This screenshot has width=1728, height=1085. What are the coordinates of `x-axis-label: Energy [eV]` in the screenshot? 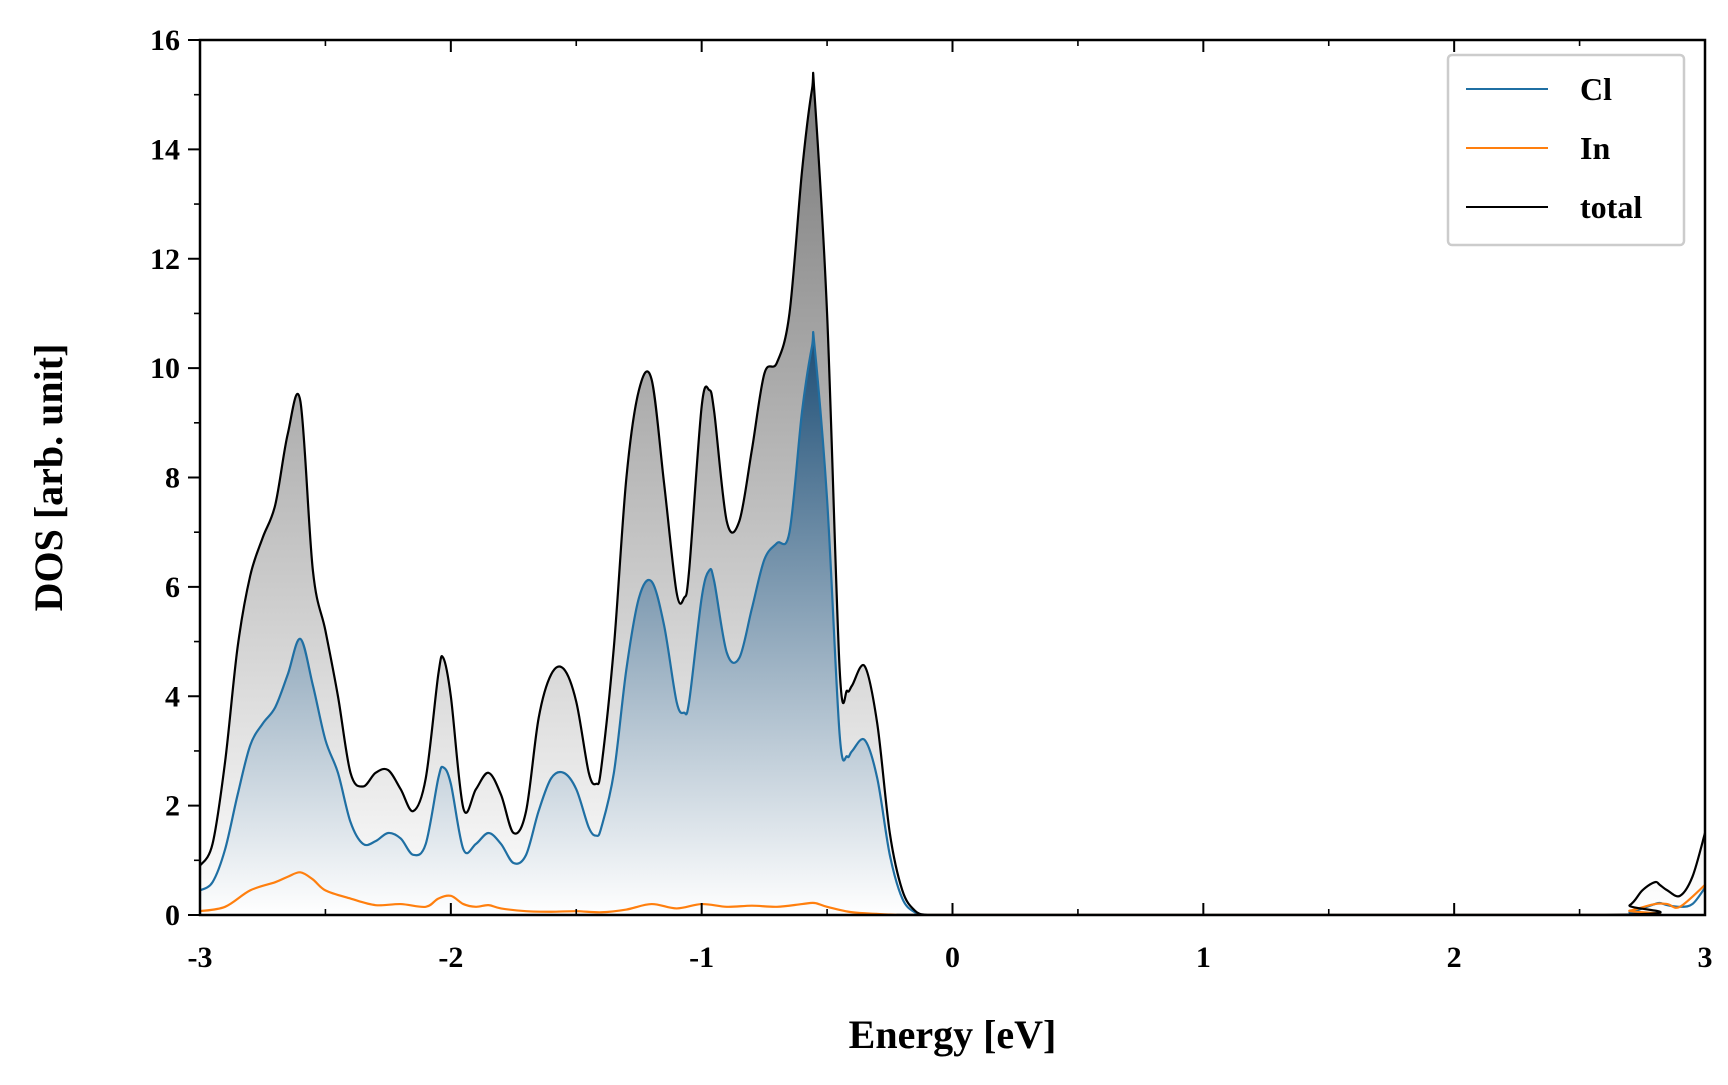 It's located at (953, 1034).